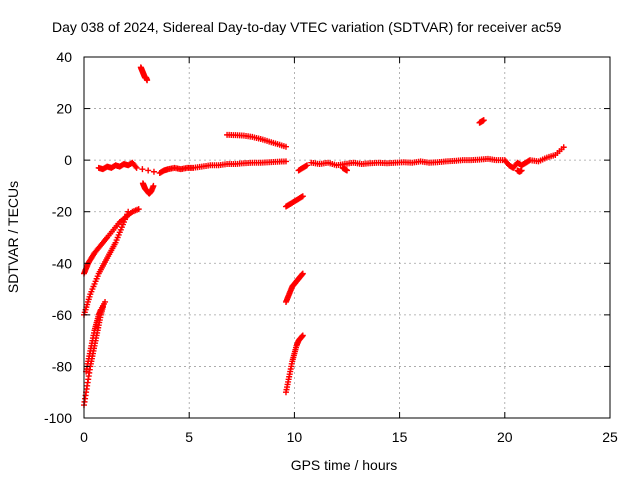 This screenshot has width=640, height=480. Describe the element at coordinates (96, 336) in the screenshot. I see `series-steep-track-d` at that location.